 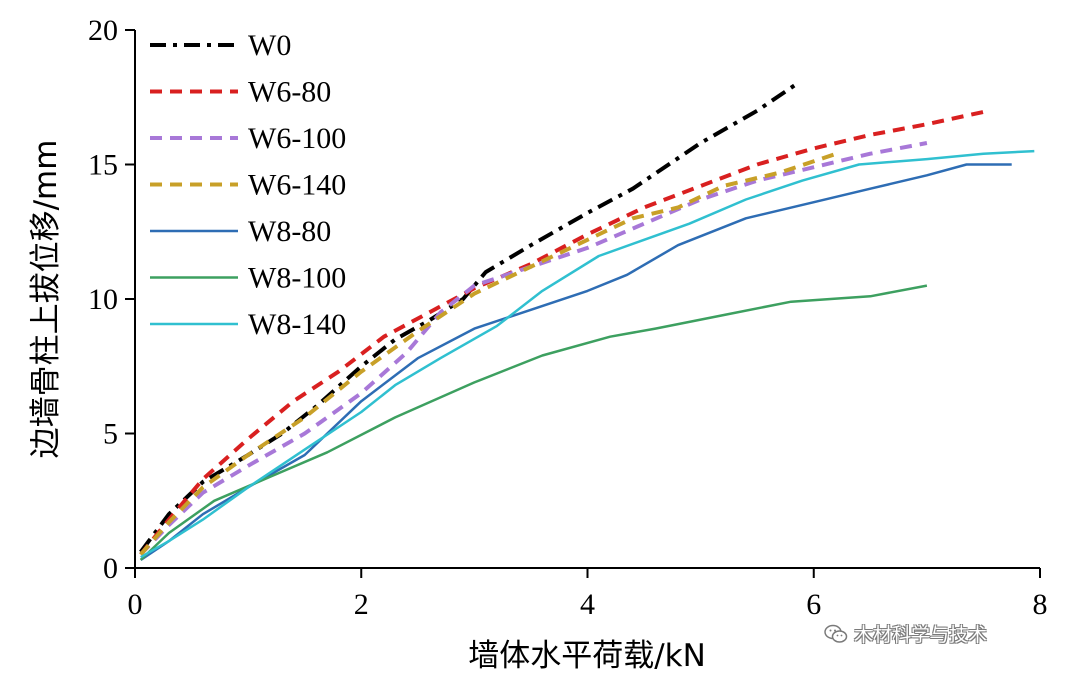 I want to click on y-tick-label-1: 5, so click(x=110, y=434).